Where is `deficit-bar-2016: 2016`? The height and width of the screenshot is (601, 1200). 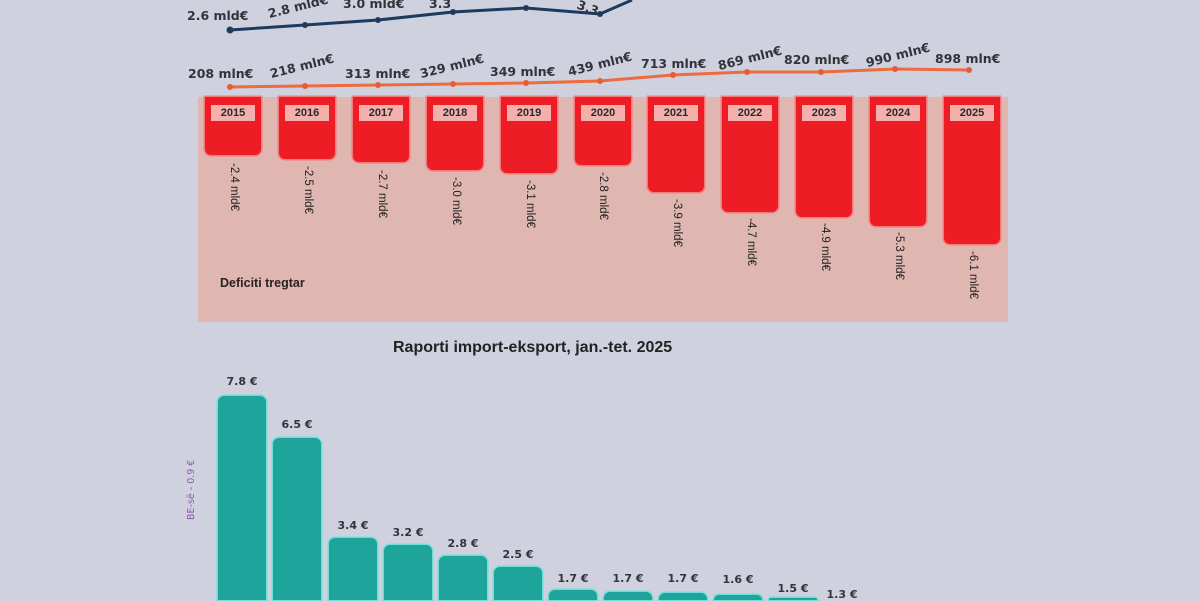 deficit-bar-2016: 2016 is located at coordinates (307, 128).